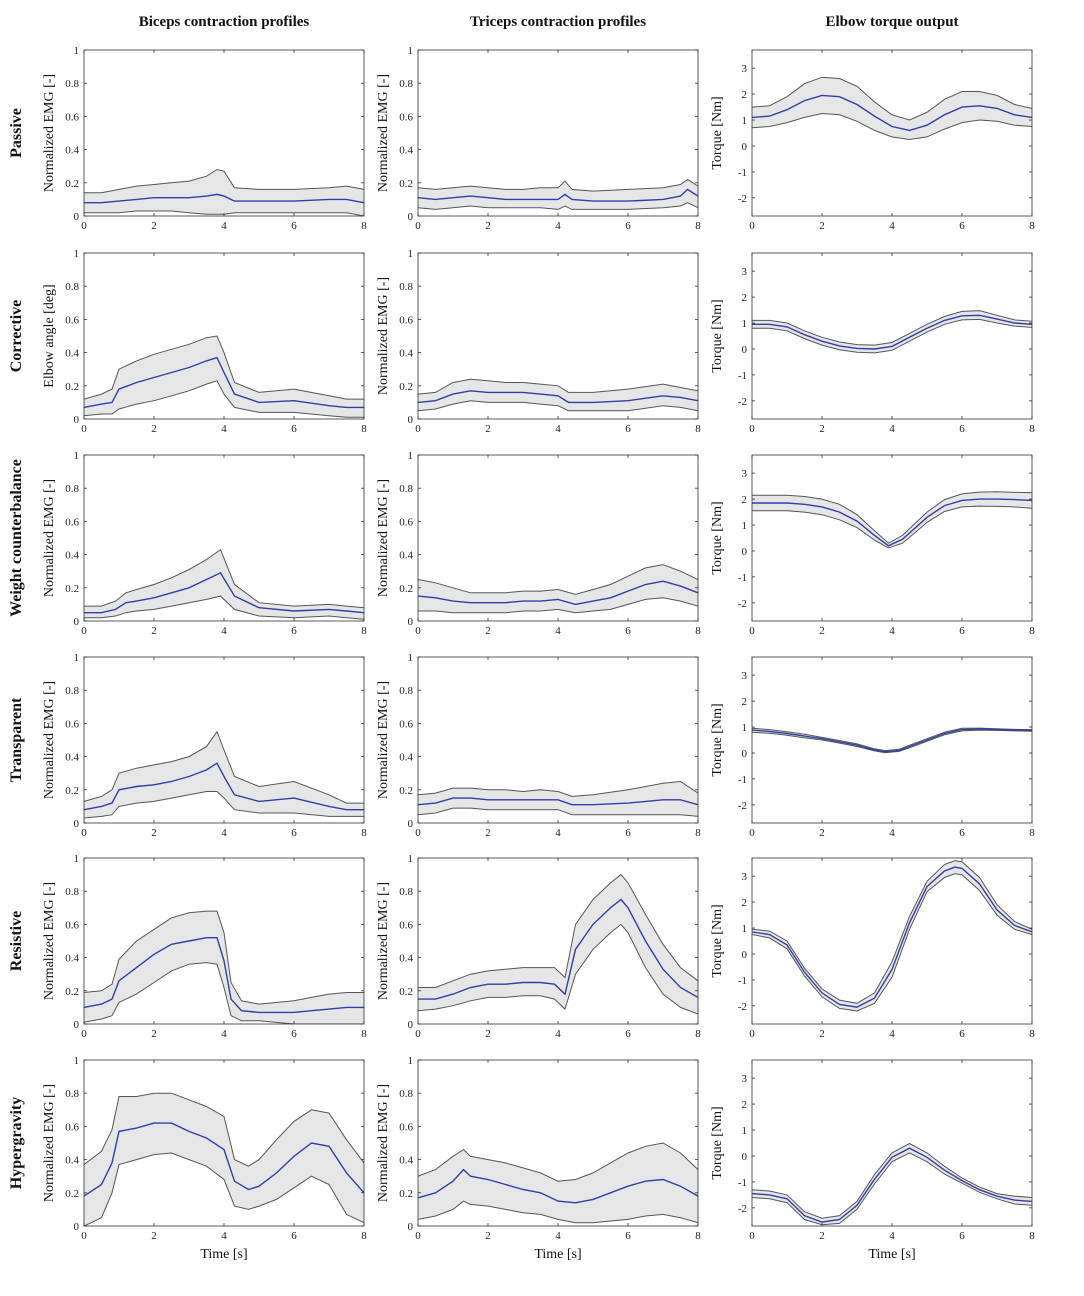  What do you see at coordinates (538, 138) in the screenshot?
I see `panel-passive-triceps: 0 2 4 6 8 0 0.2 0.4 0.6 0.8 1 Normalized EMG [-]` at bounding box center [538, 138].